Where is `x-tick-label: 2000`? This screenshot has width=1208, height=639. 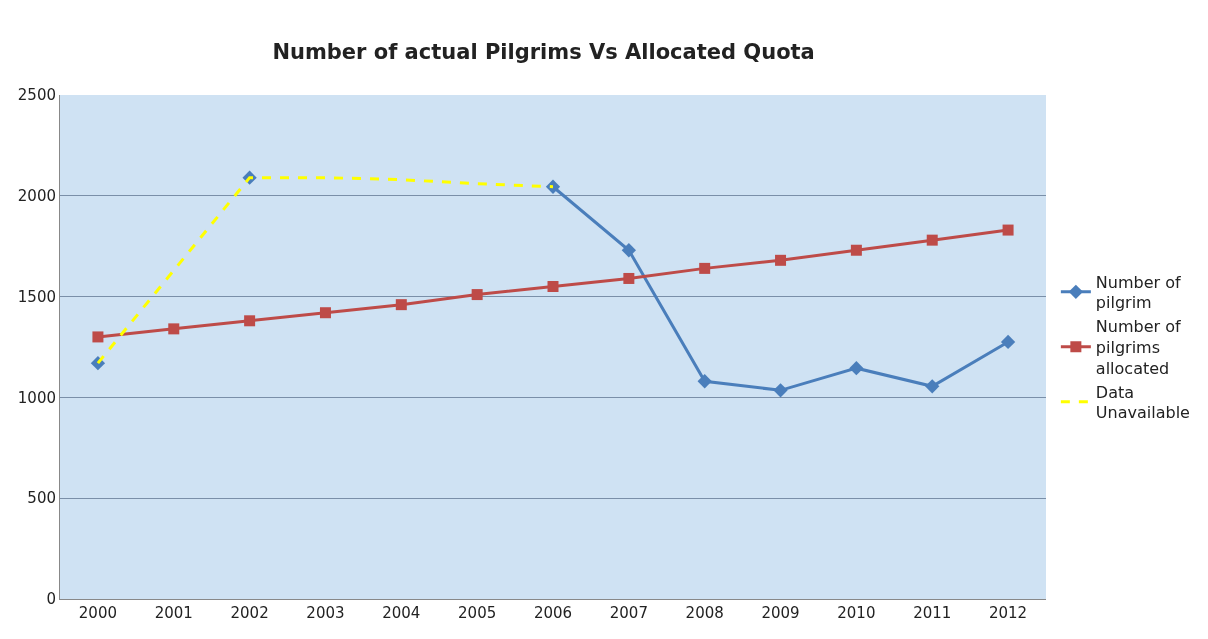
x-tick-label: 2000 is located at coordinates (98, 613).